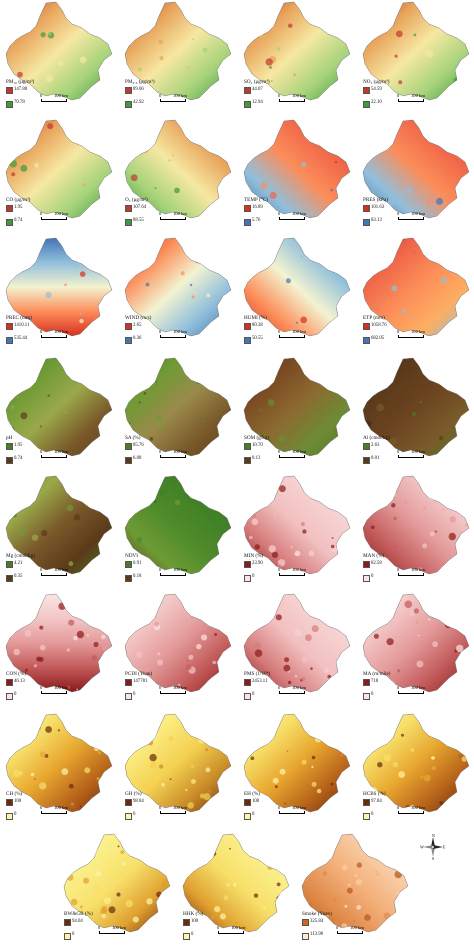 The width and height of the screenshot is (474, 949). Describe the element at coordinates (372, 576) in the screenshot. I see `legend-min-value: 0` at that location.